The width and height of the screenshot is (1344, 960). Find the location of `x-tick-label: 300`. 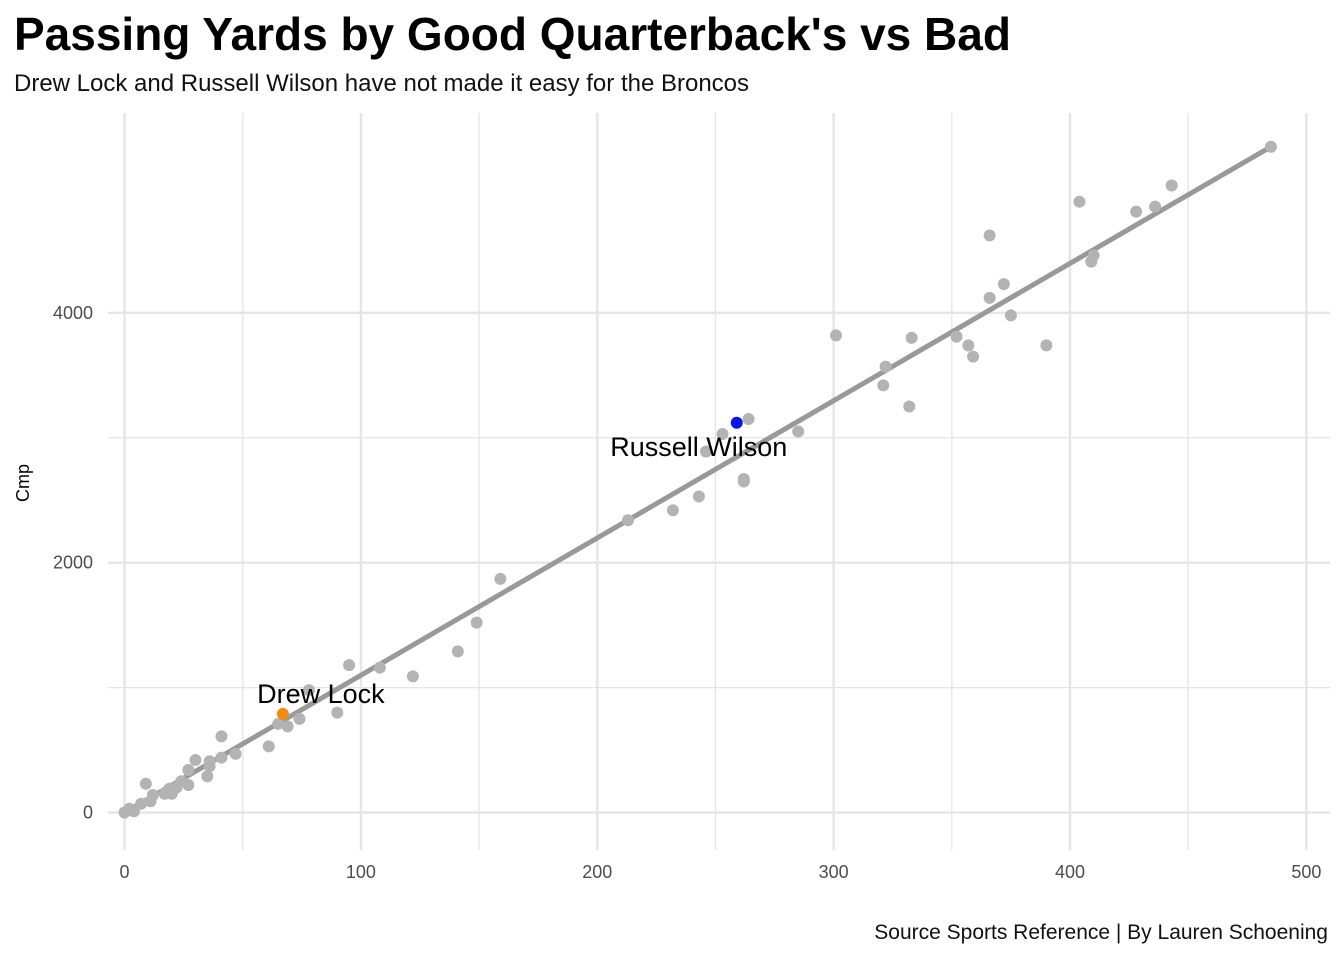

x-tick-label: 300 is located at coordinates (834, 872).